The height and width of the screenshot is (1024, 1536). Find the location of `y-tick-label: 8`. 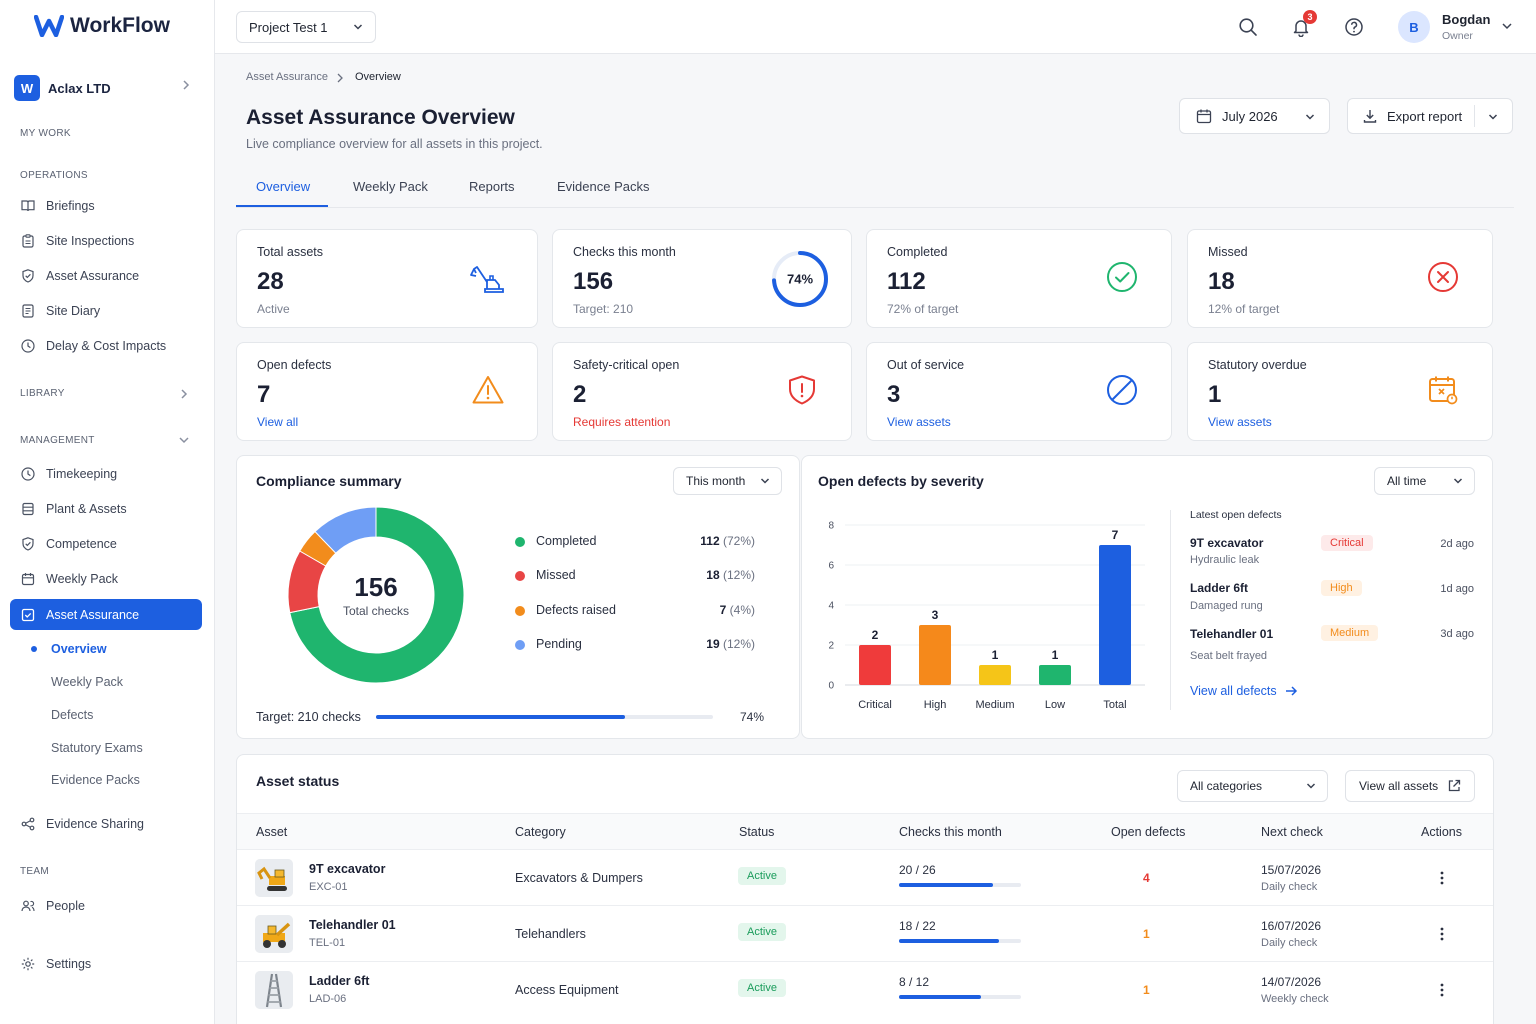

y-tick-label: 8 is located at coordinates (831, 526).